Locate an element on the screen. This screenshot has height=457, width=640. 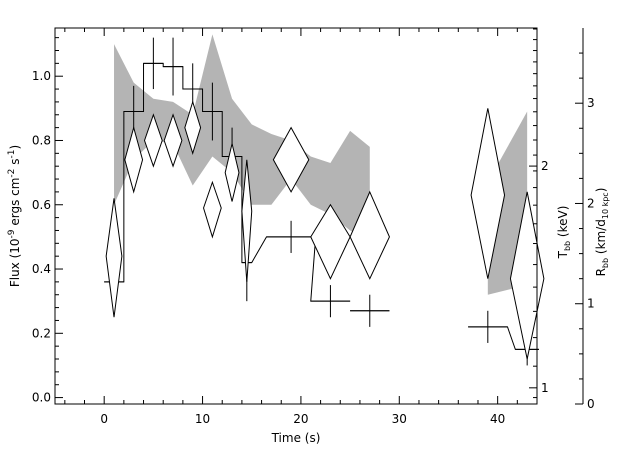
r-tick-label-0: 0 is located at coordinates (591, 404).